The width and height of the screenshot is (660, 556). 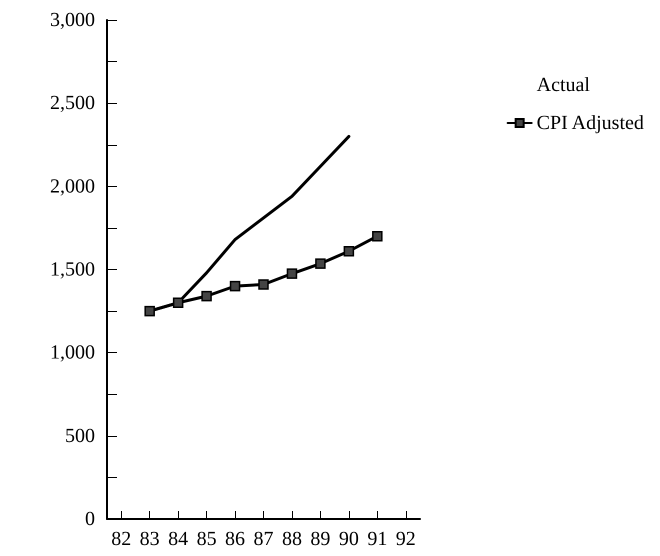 I want to click on x-tick-label: 89, so click(x=320, y=539).